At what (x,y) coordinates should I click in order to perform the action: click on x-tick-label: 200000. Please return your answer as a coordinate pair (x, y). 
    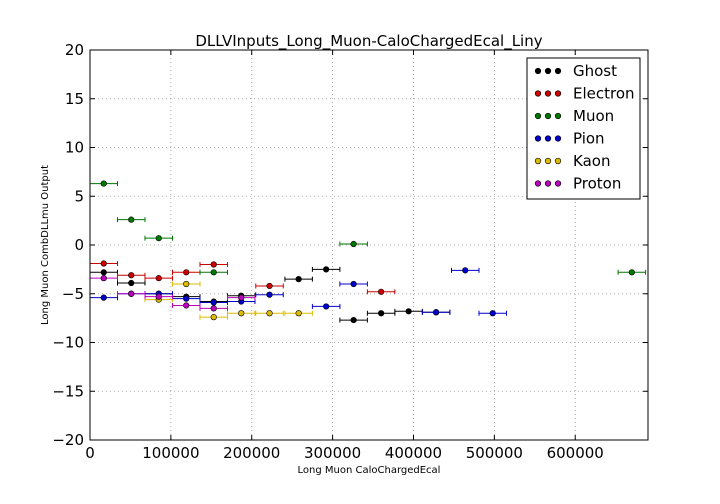
    Looking at the image, I should click on (251, 453).